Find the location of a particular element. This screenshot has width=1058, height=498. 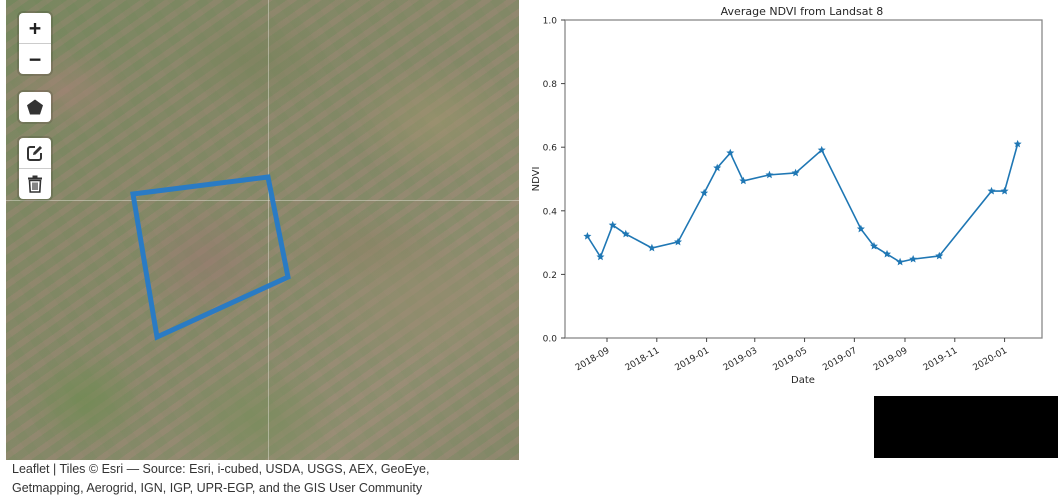

edit-icon is located at coordinates (34, 153).